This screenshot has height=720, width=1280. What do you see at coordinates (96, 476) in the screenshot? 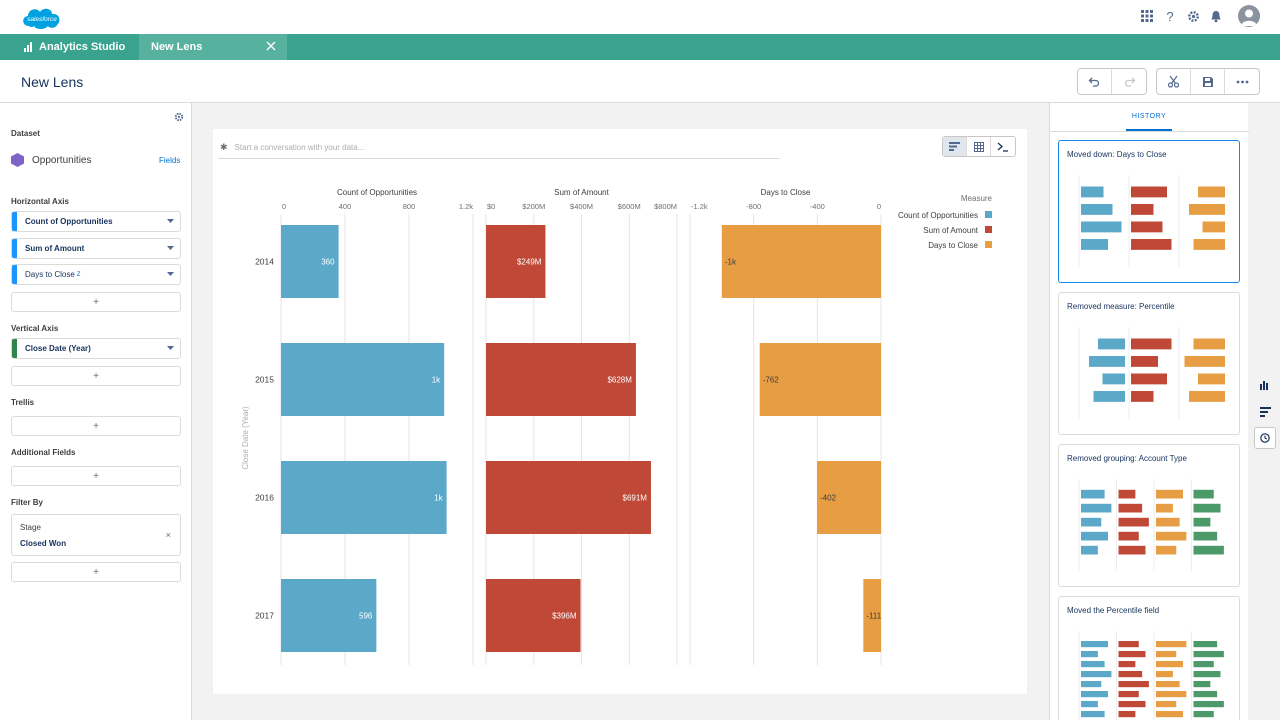
I see `add-additional-field-button: +` at bounding box center [96, 476].